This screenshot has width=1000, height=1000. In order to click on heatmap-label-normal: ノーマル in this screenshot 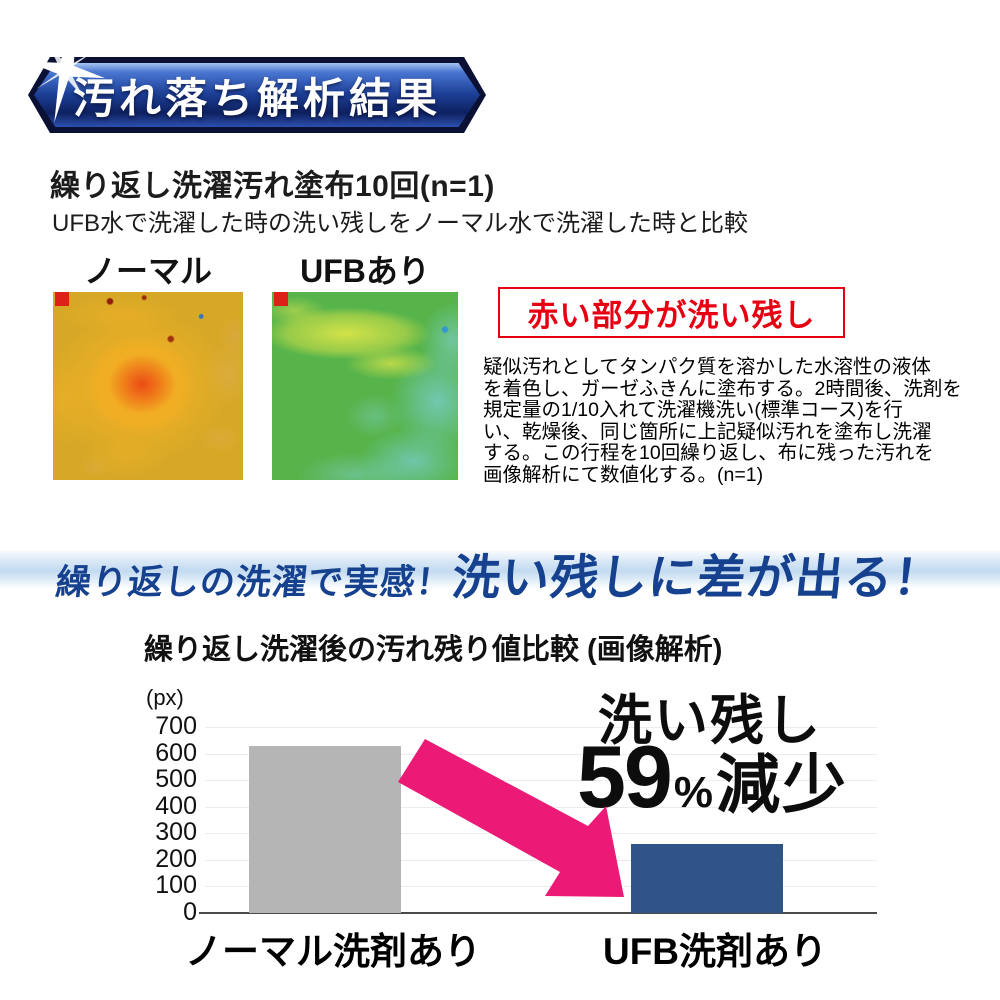, I will do `click(147, 271)`.